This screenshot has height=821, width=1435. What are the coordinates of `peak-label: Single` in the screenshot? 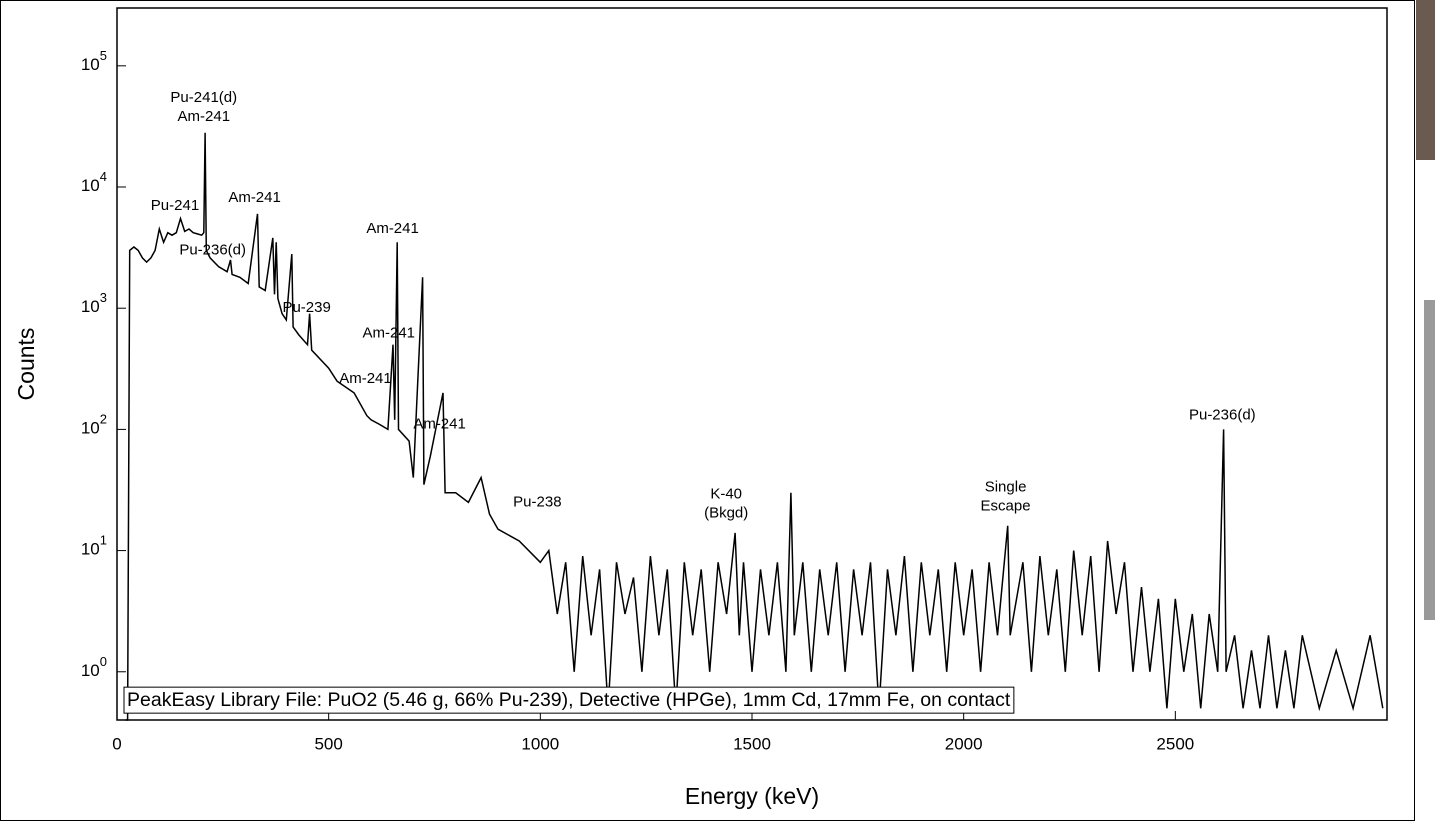 It's located at (1006, 487).